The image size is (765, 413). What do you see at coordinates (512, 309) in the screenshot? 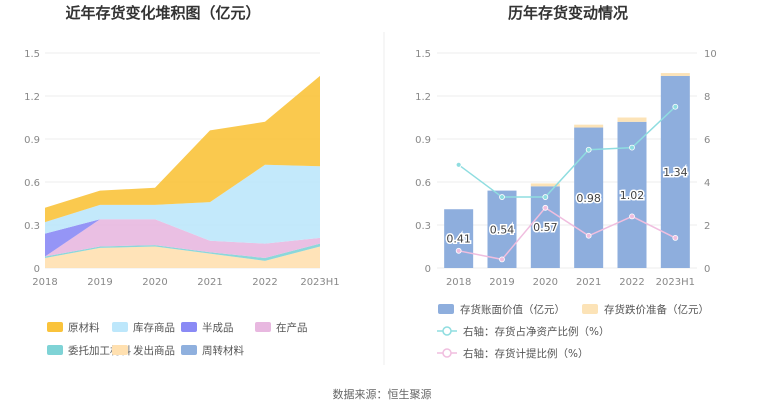
I see `legend-label: 存货账面价值（亿元）` at bounding box center [512, 309].